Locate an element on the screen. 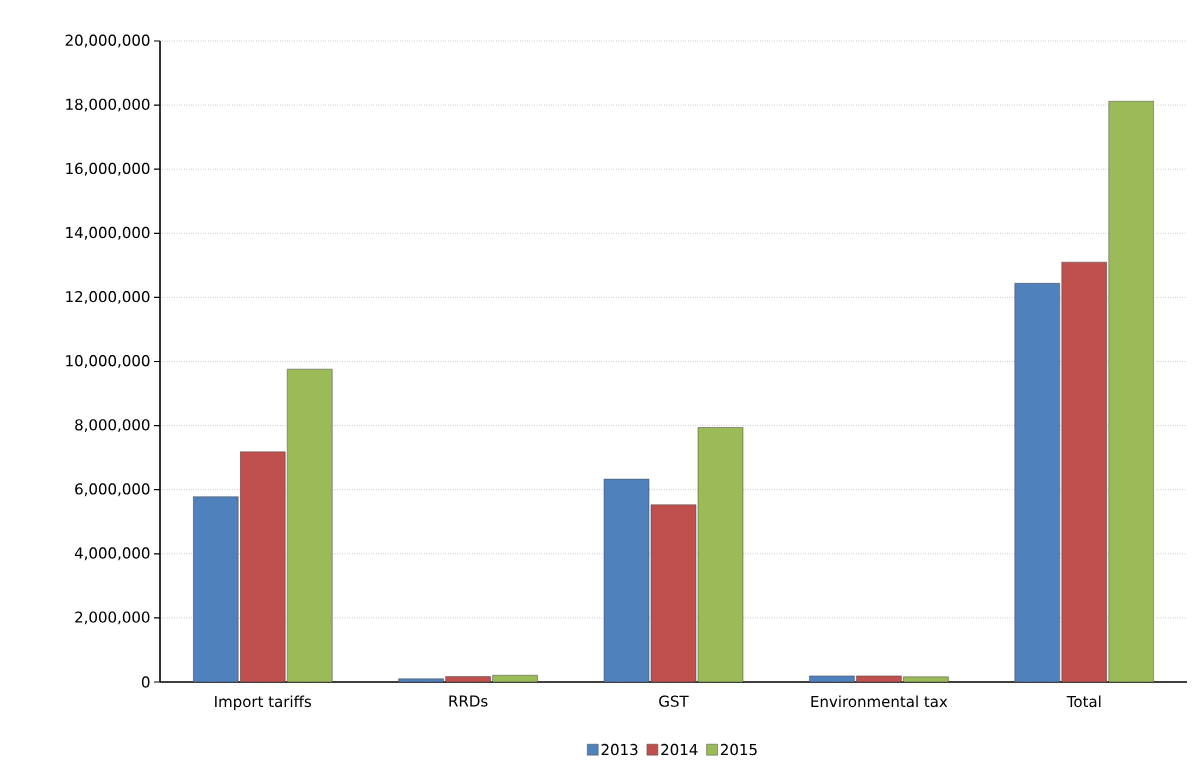 The image size is (1200, 774). x-tick-label: RRDs is located at coordinates (468, 701).